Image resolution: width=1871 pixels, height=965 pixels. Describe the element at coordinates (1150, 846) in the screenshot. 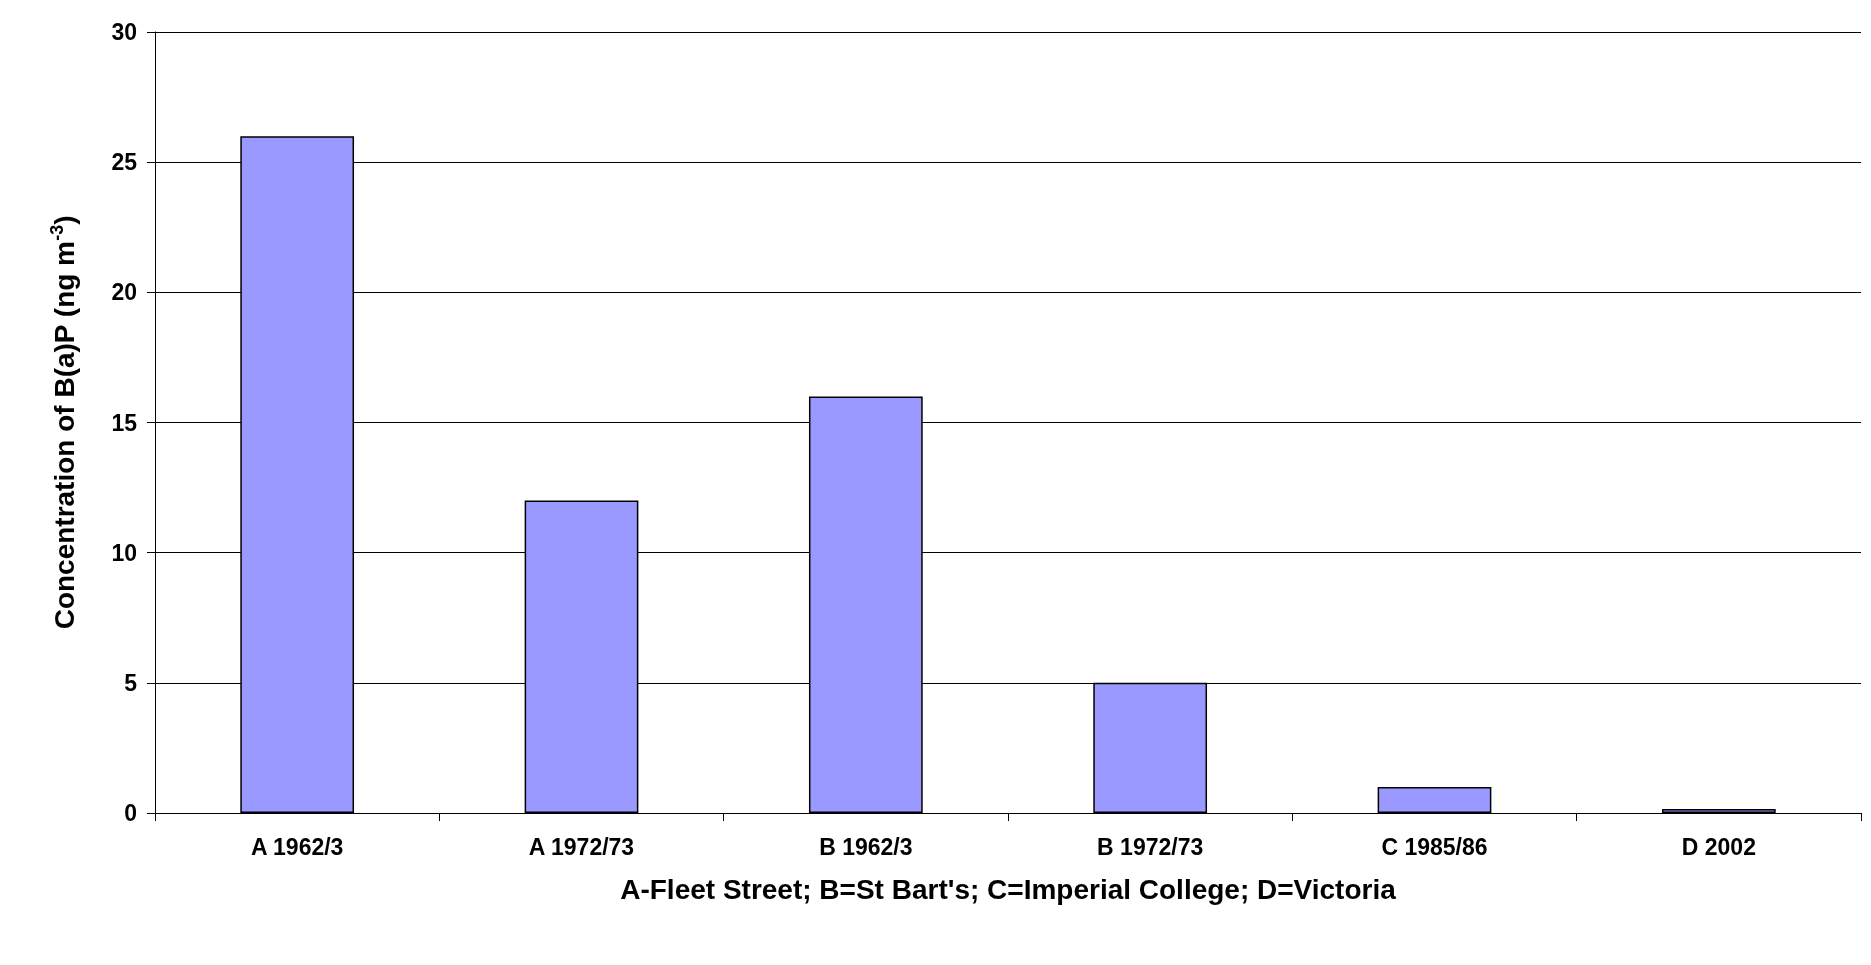

I see `x-tick-label: B 1972/73` at that location.